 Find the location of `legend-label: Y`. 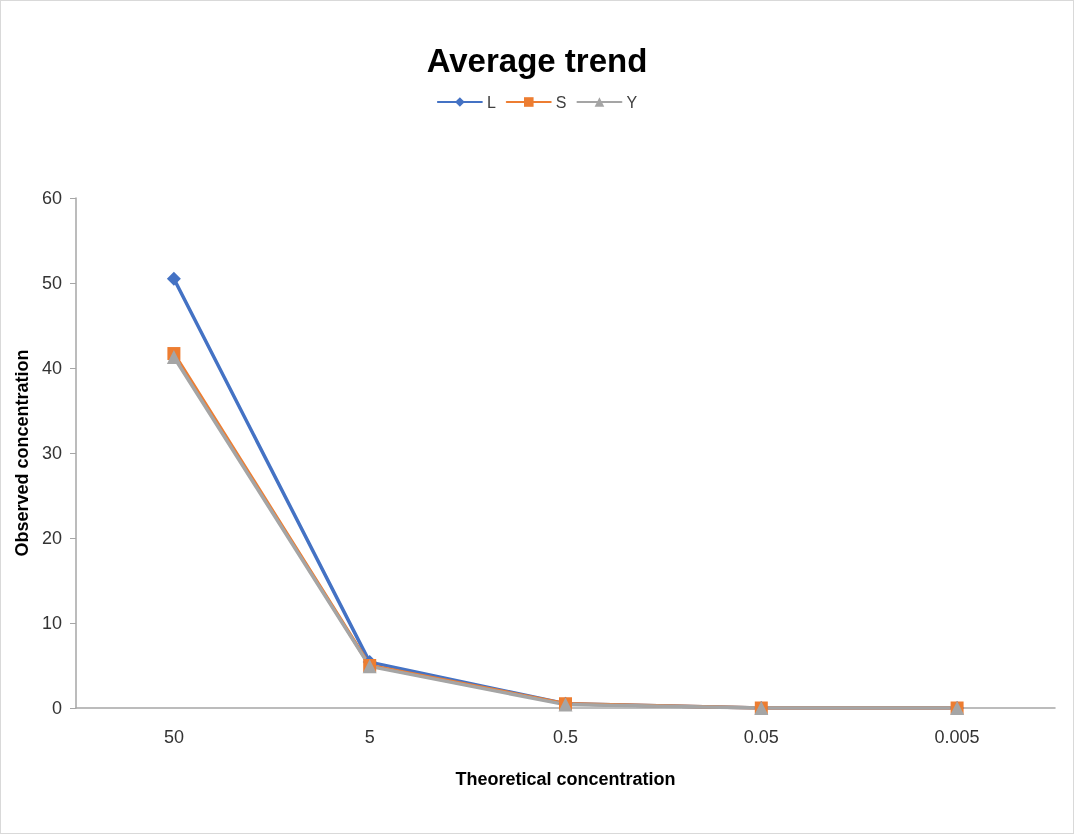

legend-label: Y is located at coordinates (632, 102).